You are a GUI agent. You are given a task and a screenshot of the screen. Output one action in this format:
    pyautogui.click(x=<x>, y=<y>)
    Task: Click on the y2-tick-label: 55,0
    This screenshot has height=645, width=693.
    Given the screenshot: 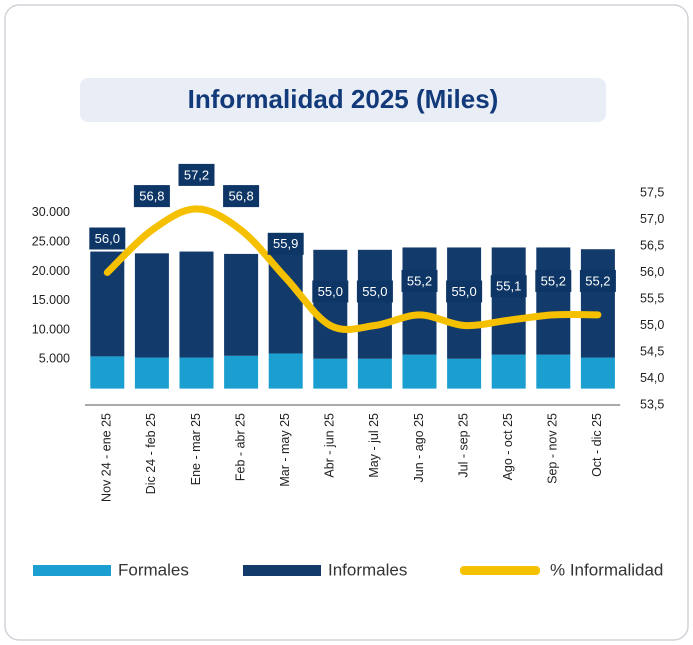 What is the action you would take?
    pyautogui.click(x=652, y=325)
    